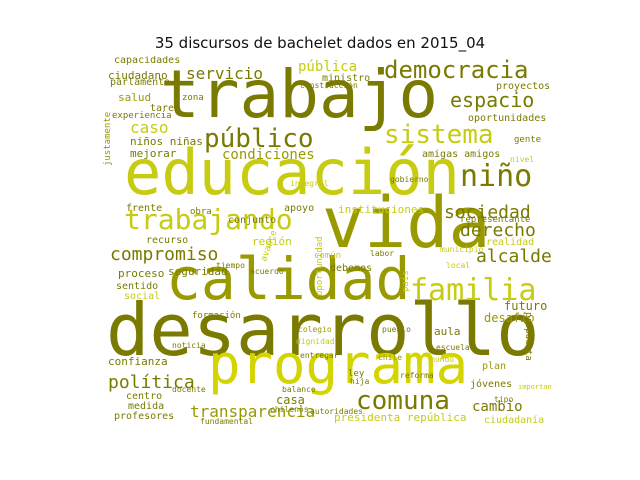 The image size is (640, 480). What do you see at coordinates (135, 97) in the screenshot?
I see `word-38: salud` at bounding box center [135, 97].